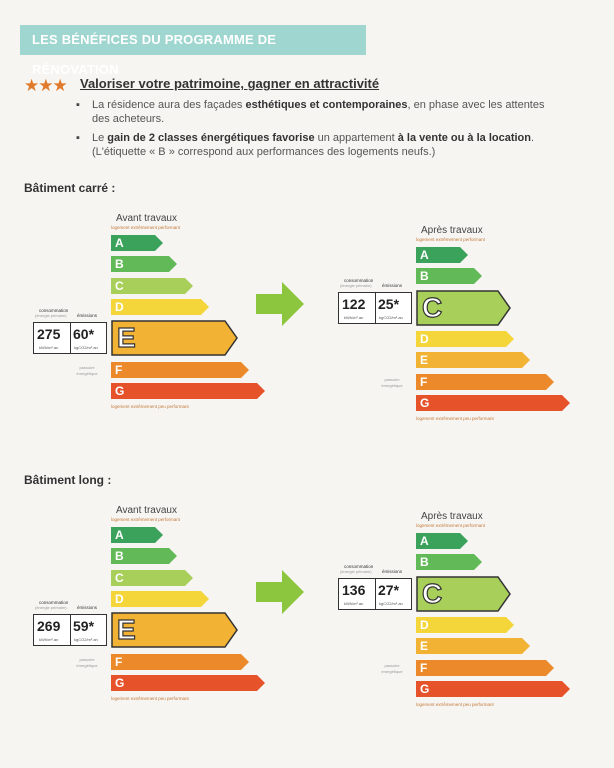  Describe the element at coordinates (180, 369) in the screenshot. I see `square-before-class-f: F` at that location.